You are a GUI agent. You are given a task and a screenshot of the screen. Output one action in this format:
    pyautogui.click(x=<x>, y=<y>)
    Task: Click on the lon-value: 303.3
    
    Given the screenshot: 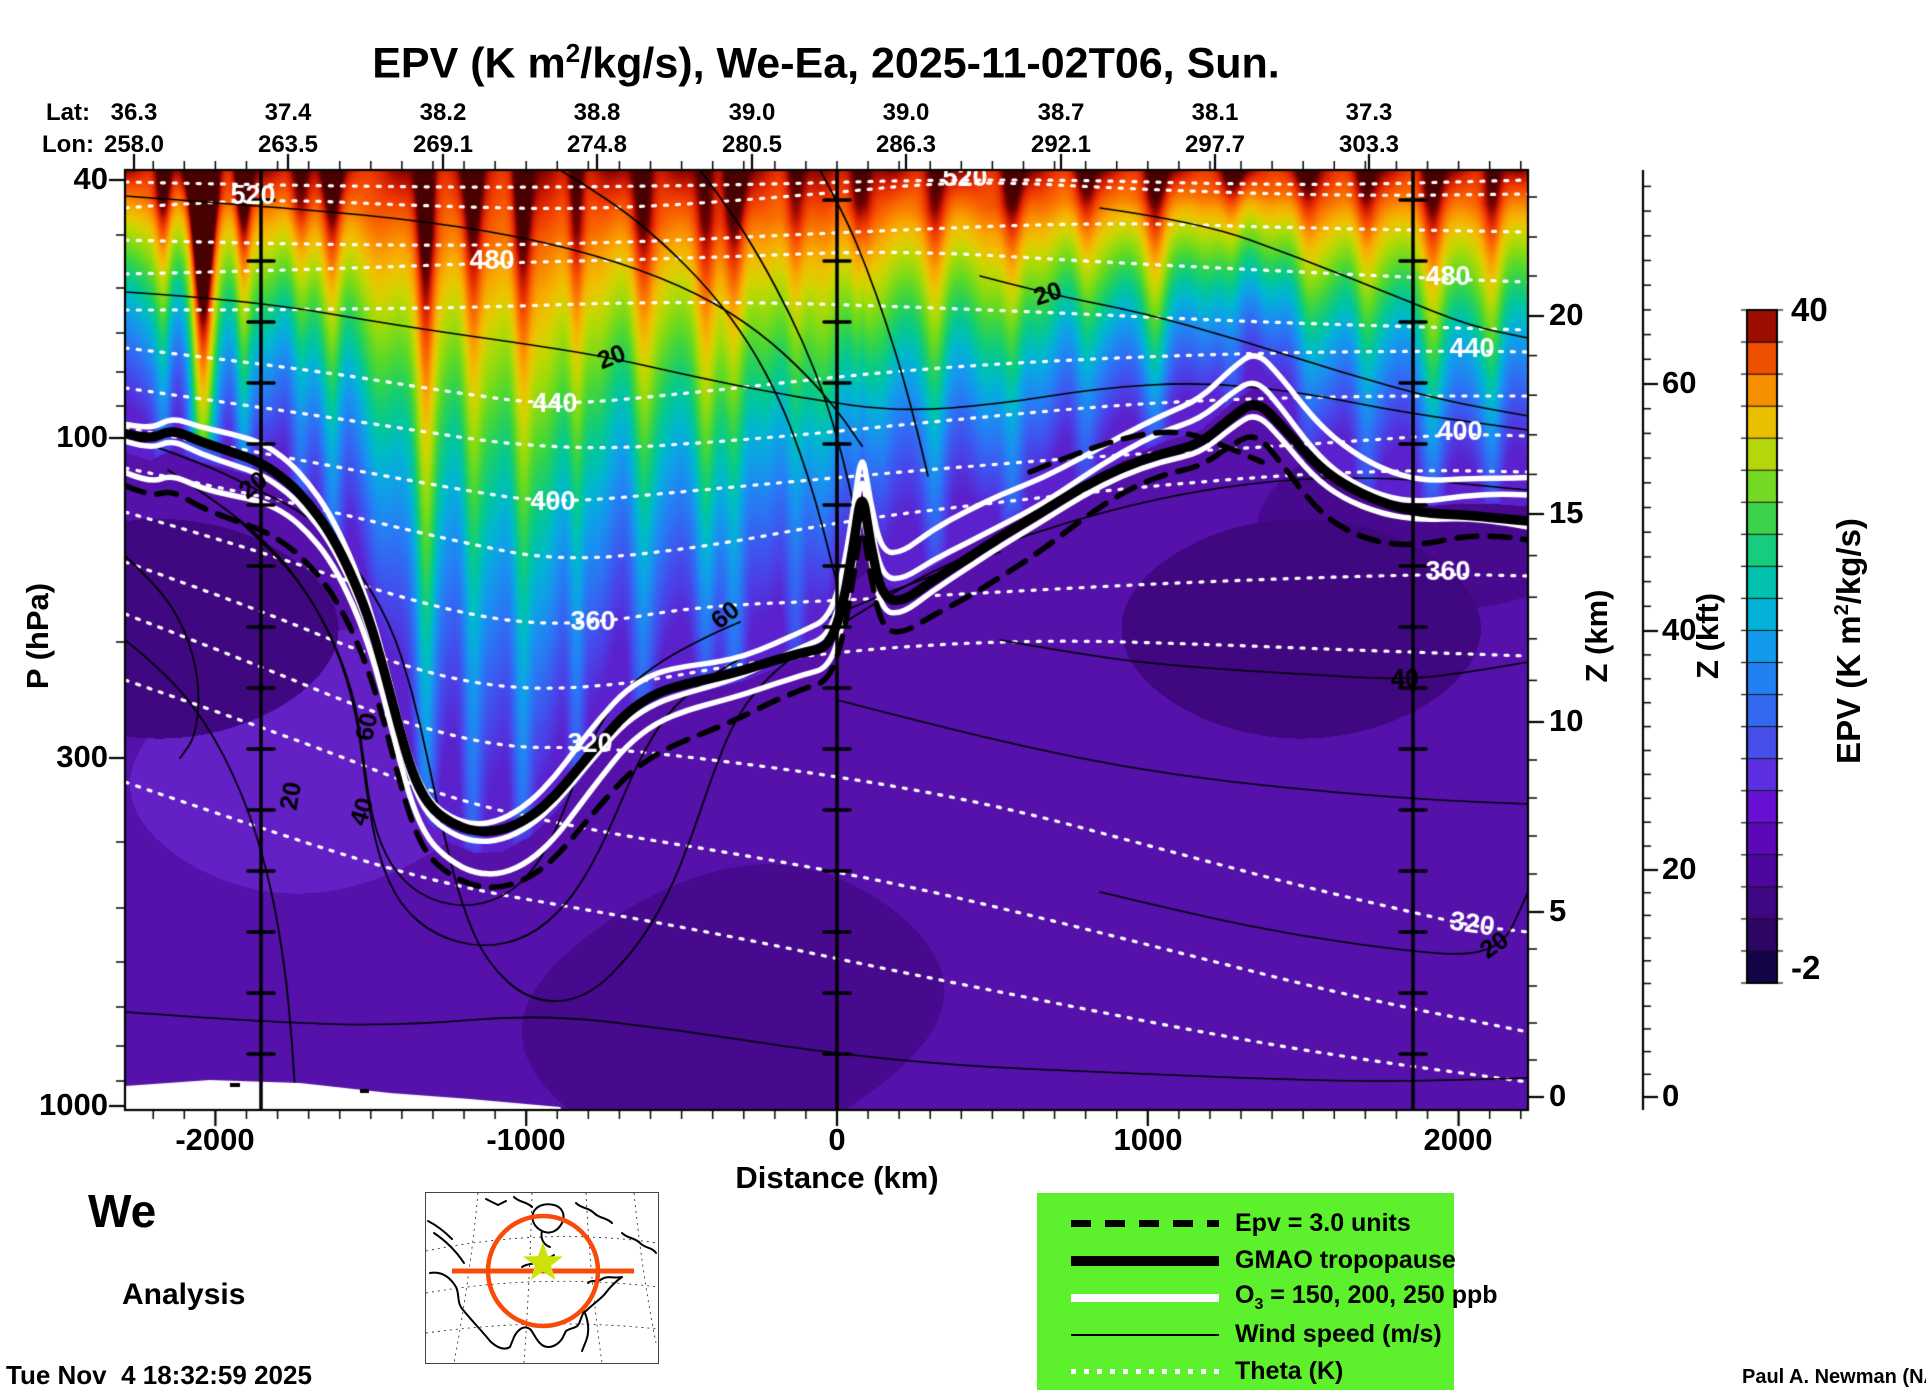 What is the action you would take?
    pyautogui.click(x=1369, y=144)
    